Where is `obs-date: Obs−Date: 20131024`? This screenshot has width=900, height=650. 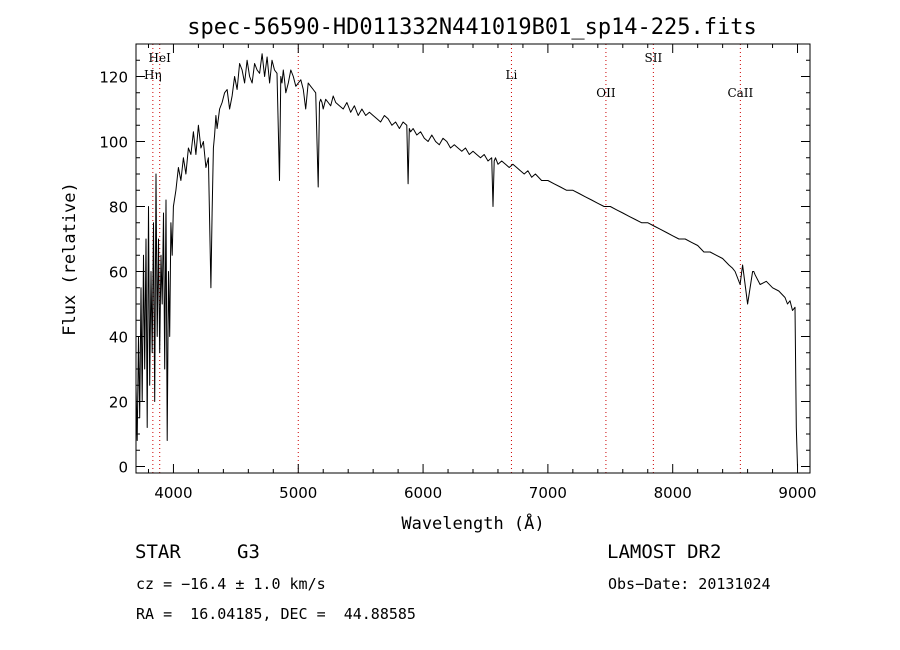
obs-date: Obs−Date: 20131024 is located at coordinates (689, 584).